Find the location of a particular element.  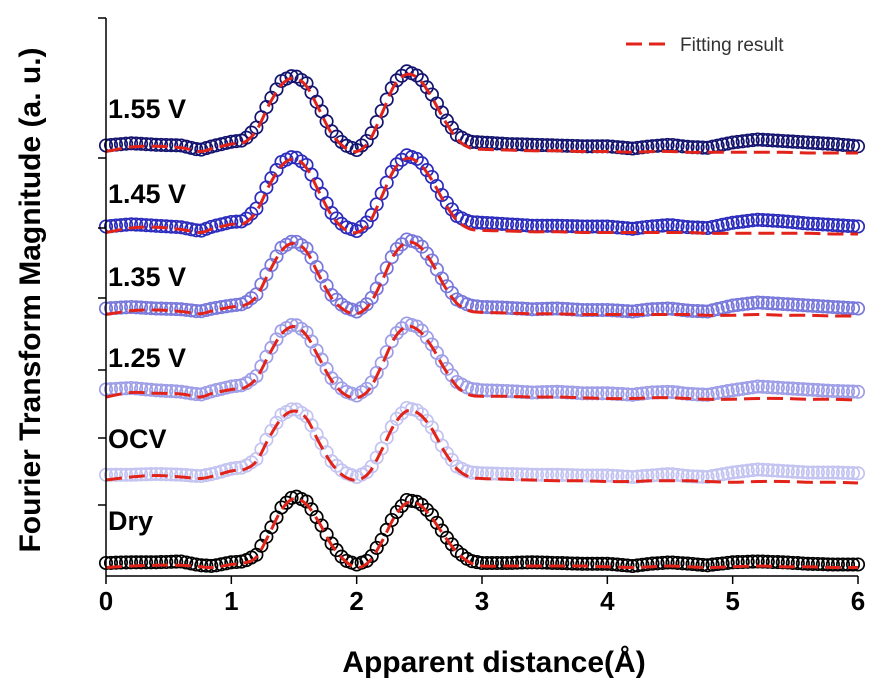

y-axis-title: Fourier Transform Magnitude (a. u.) is located at coordinates (30, 299).